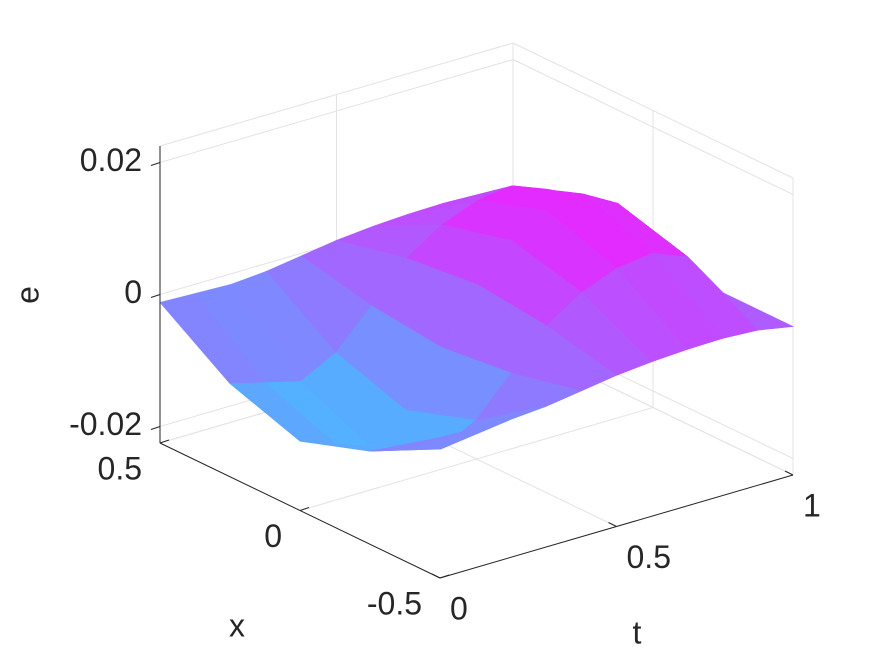 This screenshot has width=875, height=656. What do you see at coordinates (133, 292) in the screenshot?
I see `z-tick-label: 0` at bounding box center [133, 292].